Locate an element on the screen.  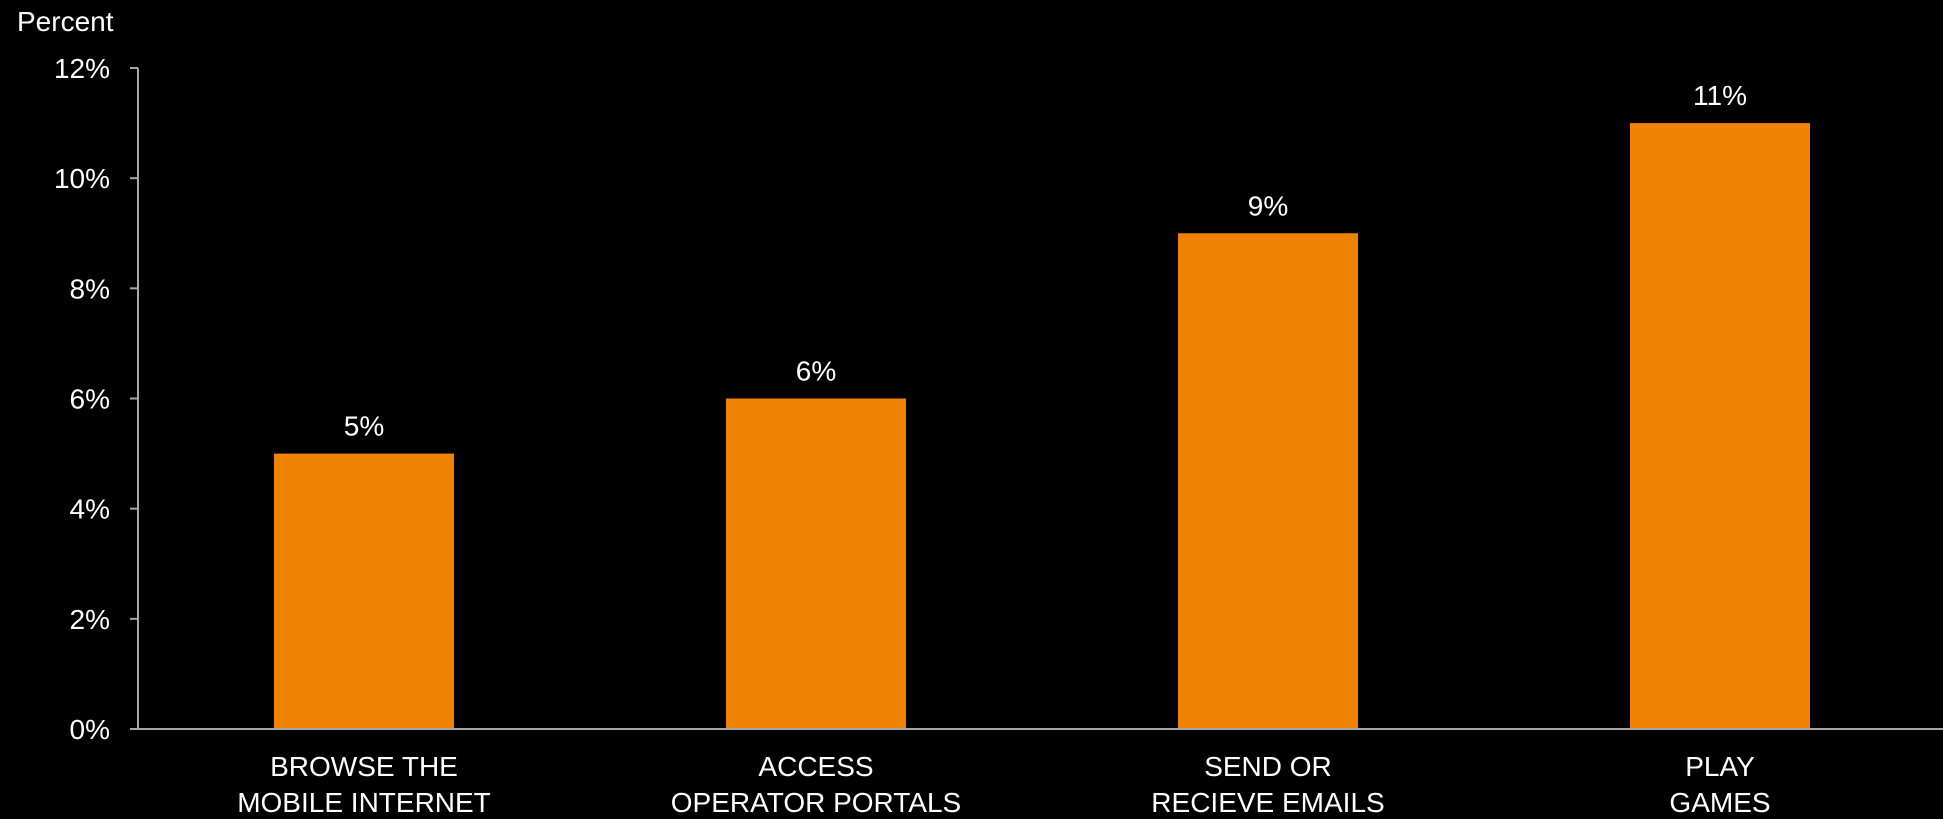
y-axis-ticks: 0% 2% 4% 6% 8% 10% 12% is located at coordinates (96, 399).